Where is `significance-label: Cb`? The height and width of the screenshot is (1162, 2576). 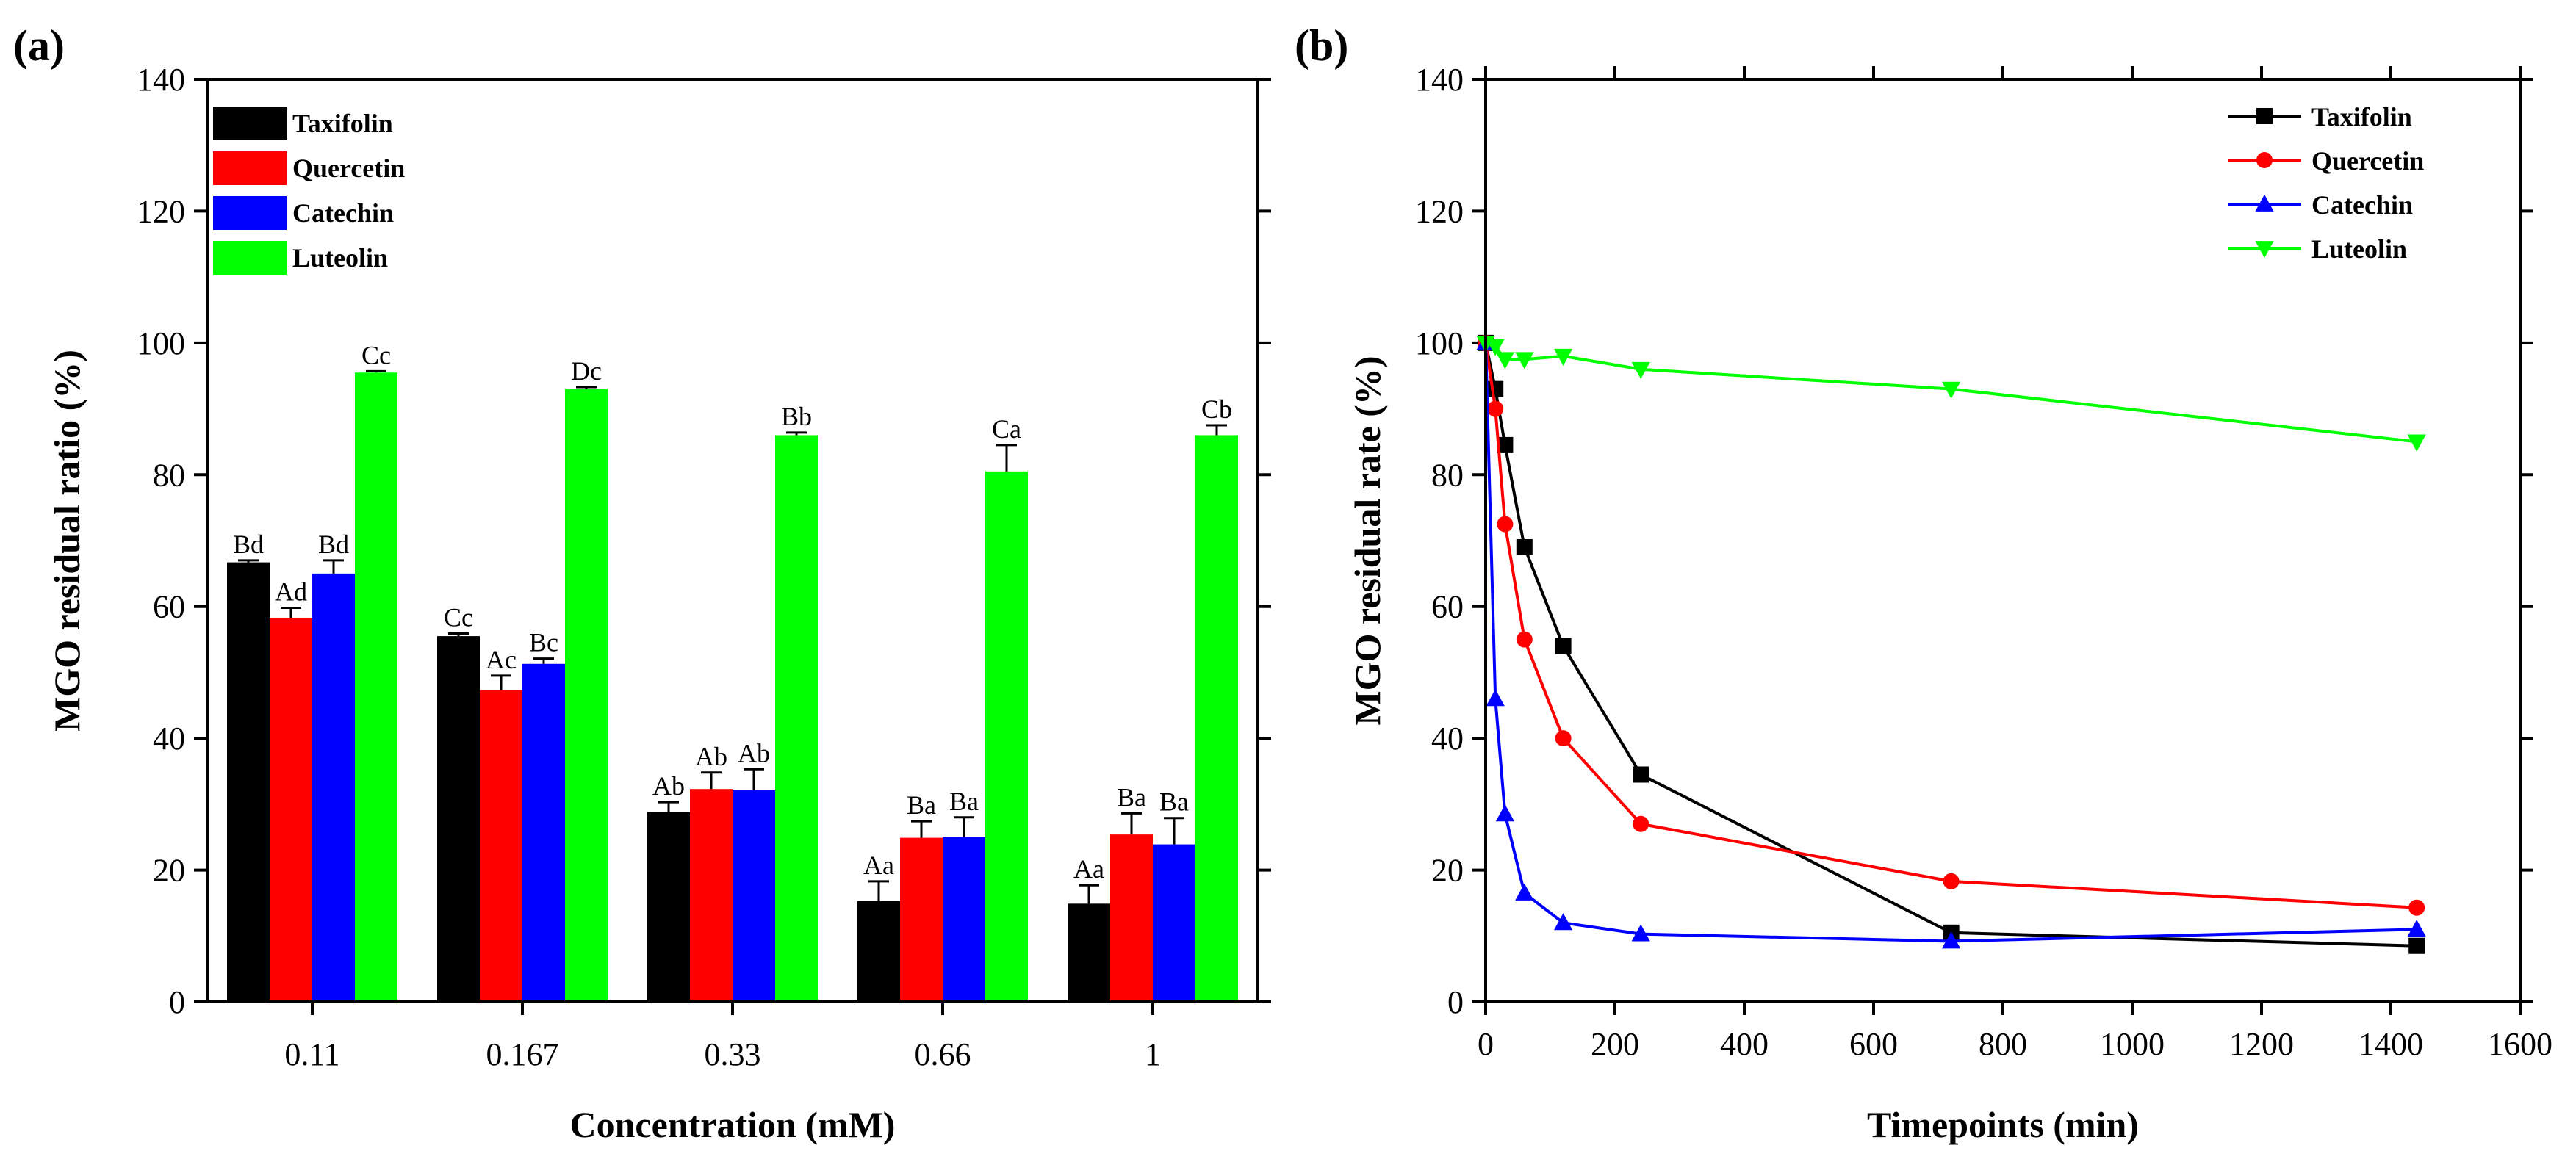
significance-label: Cb is located at coordinates (1216, 409).